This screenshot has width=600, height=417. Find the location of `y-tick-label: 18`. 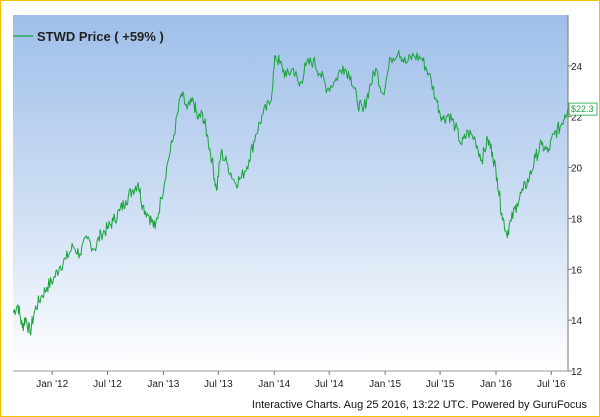

y-tick-label: 18 is located at coordinates (577, 219).